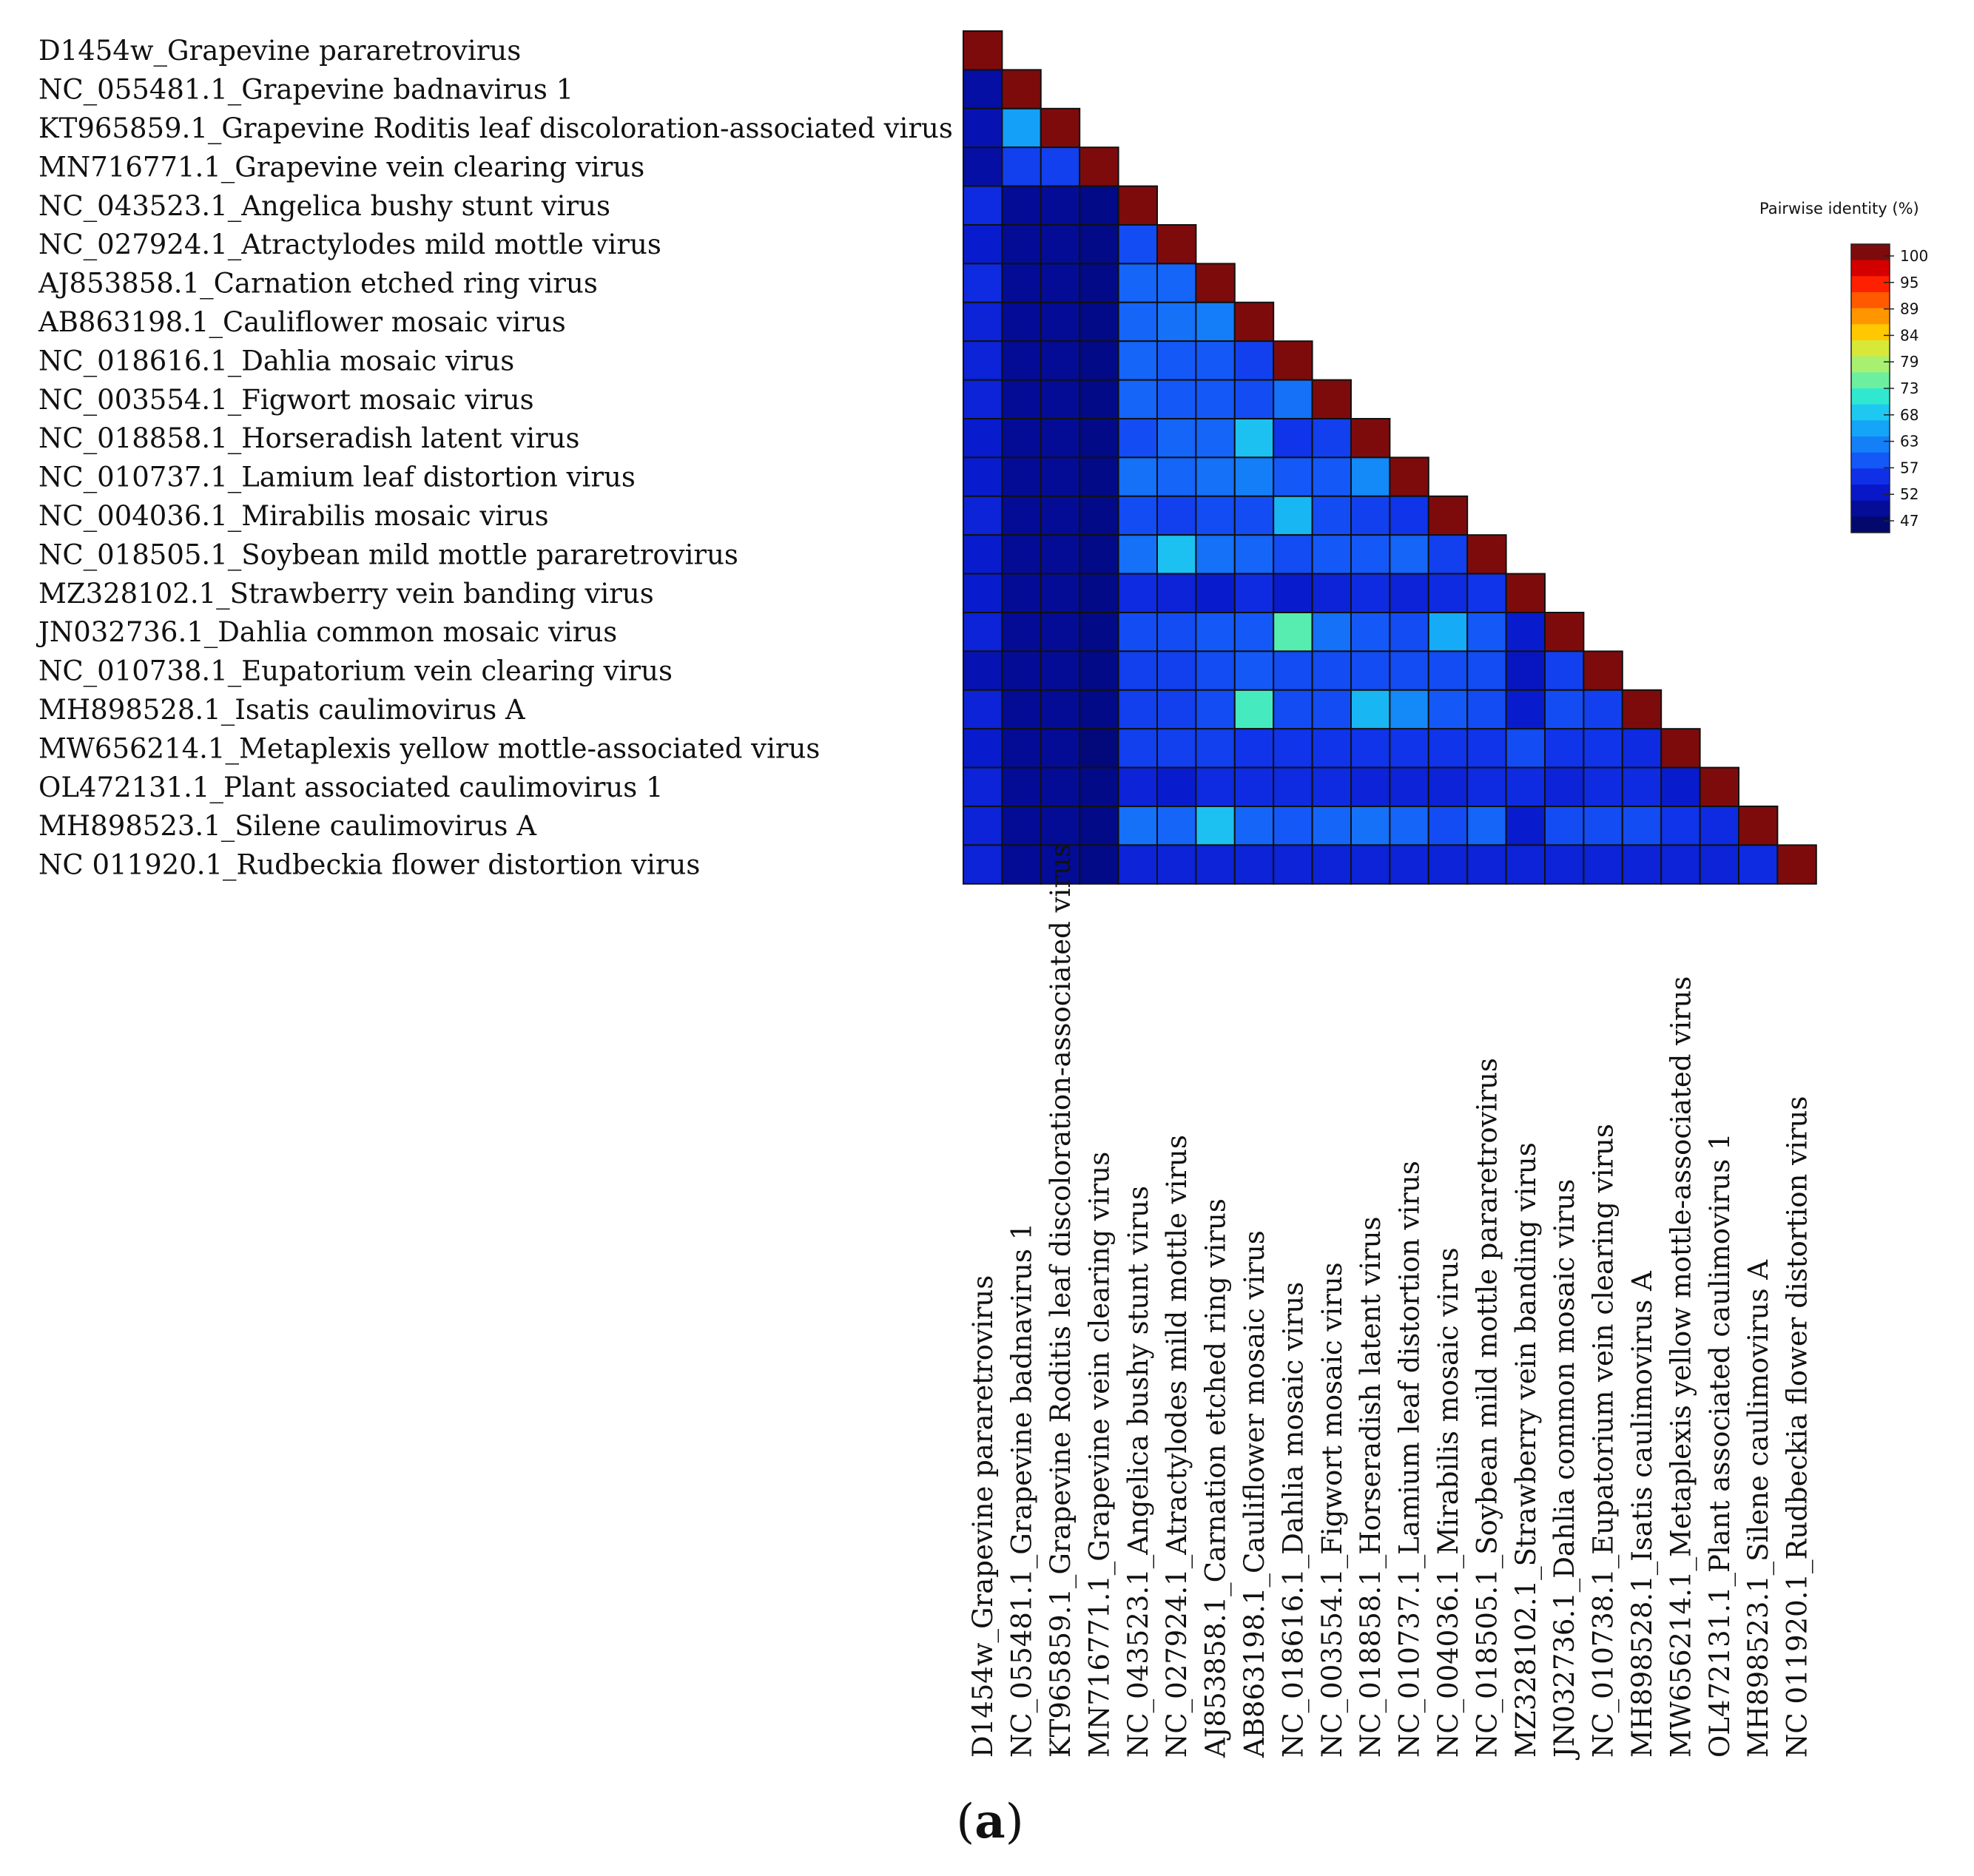 The height and width of the screenshot is (1876, 1974). I want to click on legend-color-bar, so click(1870, 388).